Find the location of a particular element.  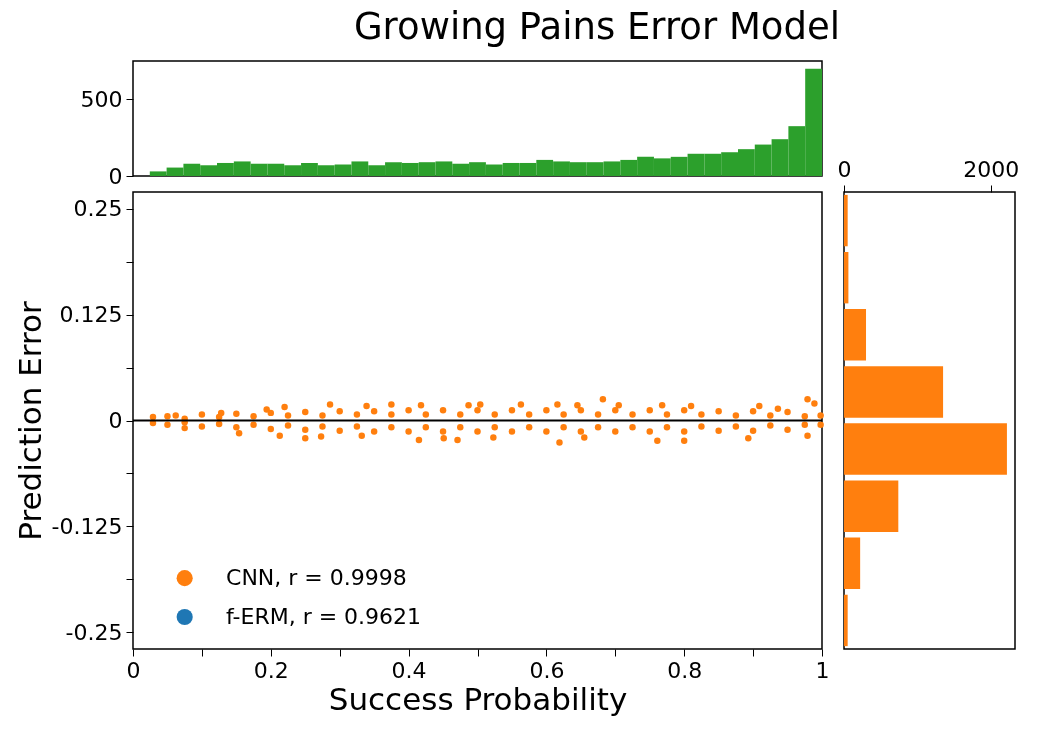

x-tick-label: 0.6 is located at coordinates (547, 670).